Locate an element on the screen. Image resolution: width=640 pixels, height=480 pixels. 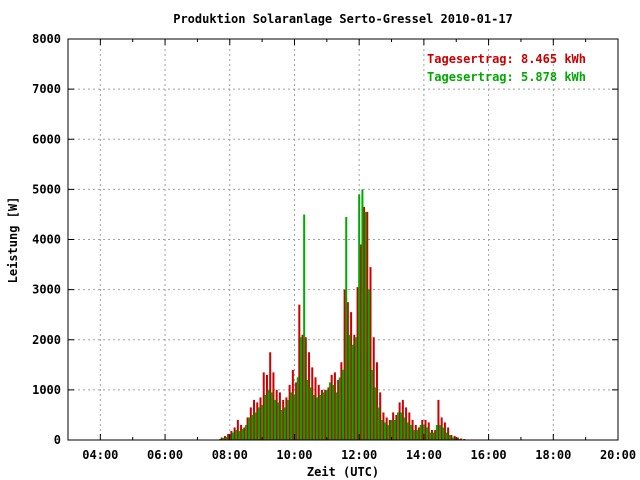
x-tick-label: 12:00 is located at coordinates (359, 455).